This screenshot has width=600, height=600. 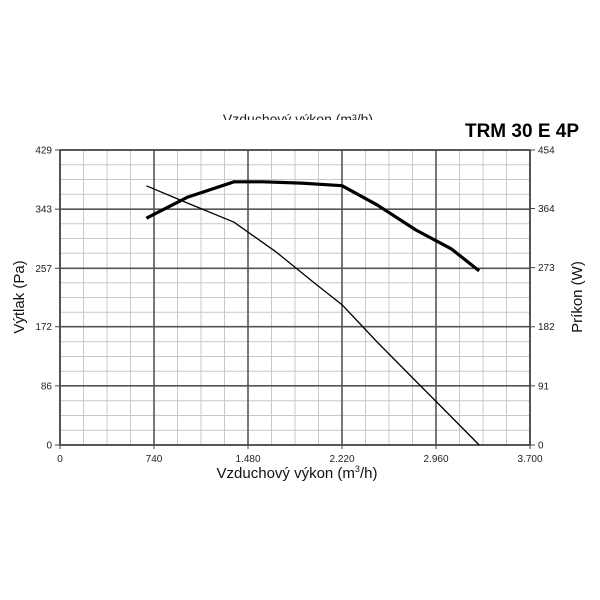 What do you see at coordinates (154, 459) in the screenshot?
I see `x-tick-label: 740` at bounding box center [154, 459].